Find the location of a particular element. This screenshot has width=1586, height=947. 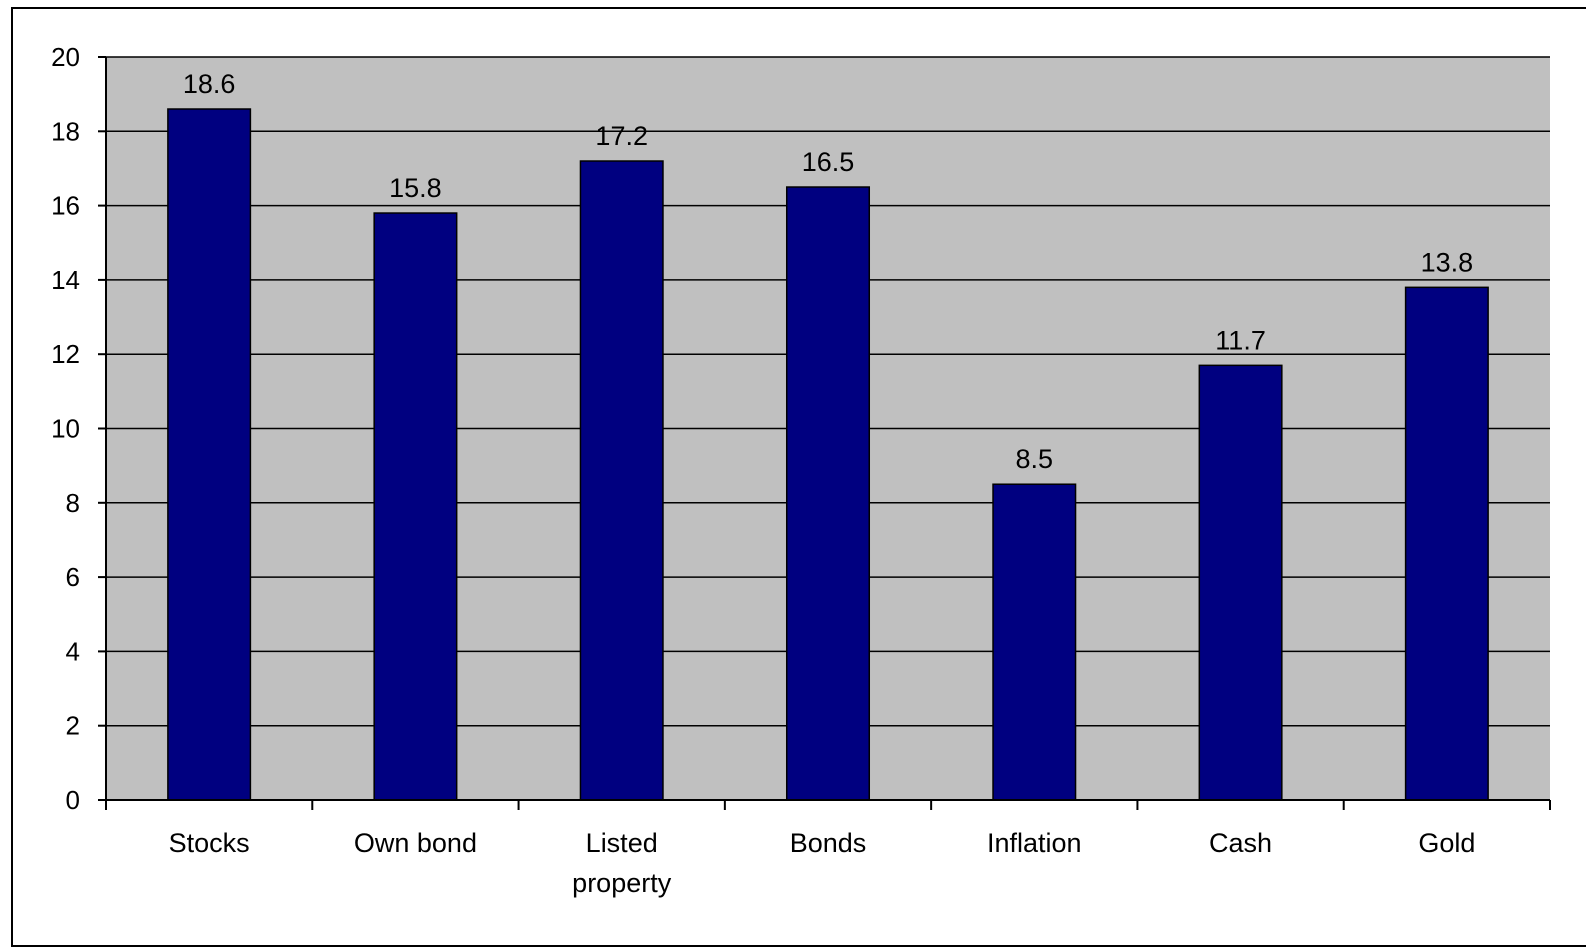

x-category-label: Bonds is located at coordinates (828, 843).